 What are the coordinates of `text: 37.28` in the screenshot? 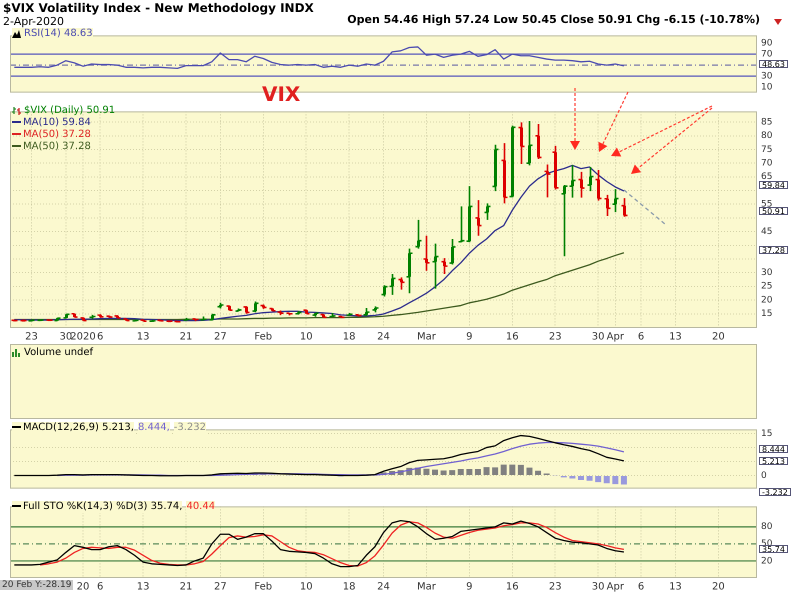 It's located at (773, 250).